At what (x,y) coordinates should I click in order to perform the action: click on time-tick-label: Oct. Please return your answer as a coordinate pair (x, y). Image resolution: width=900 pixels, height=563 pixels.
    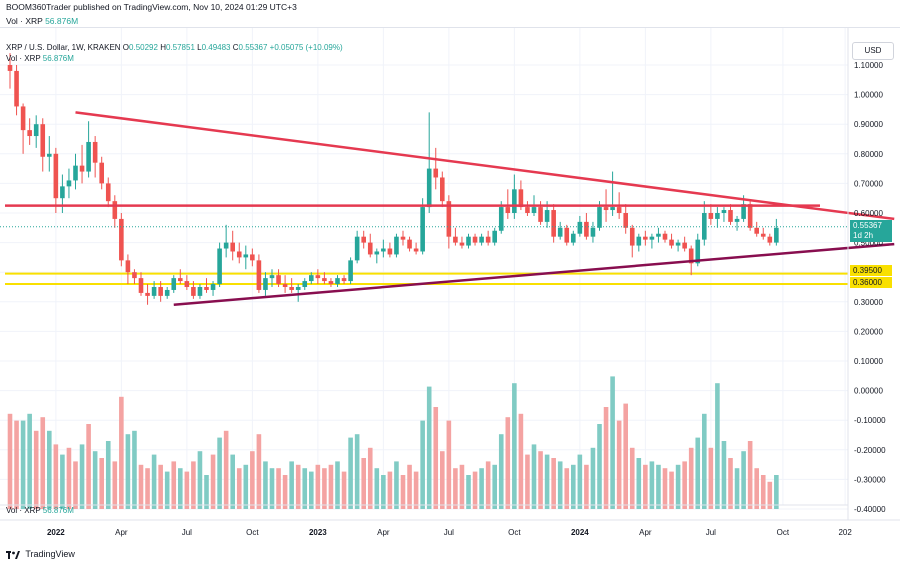
    Looking at the image, I should click on (514, 532).